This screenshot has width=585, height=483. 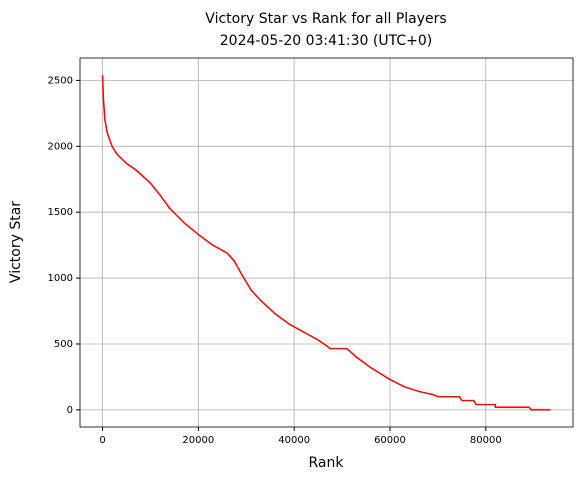 I want to click on x-tick-label: 80000, so click(x=486, y=440).